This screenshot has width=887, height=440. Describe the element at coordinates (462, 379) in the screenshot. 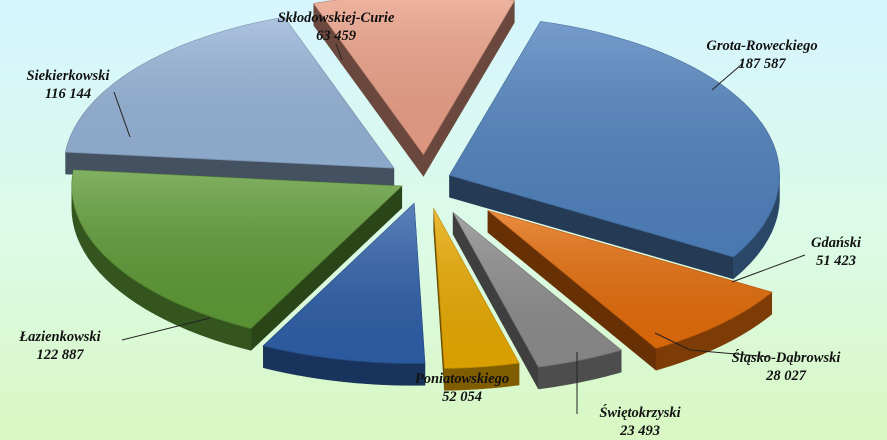

I see `data-label-category: Poniatowskiego` at that location.